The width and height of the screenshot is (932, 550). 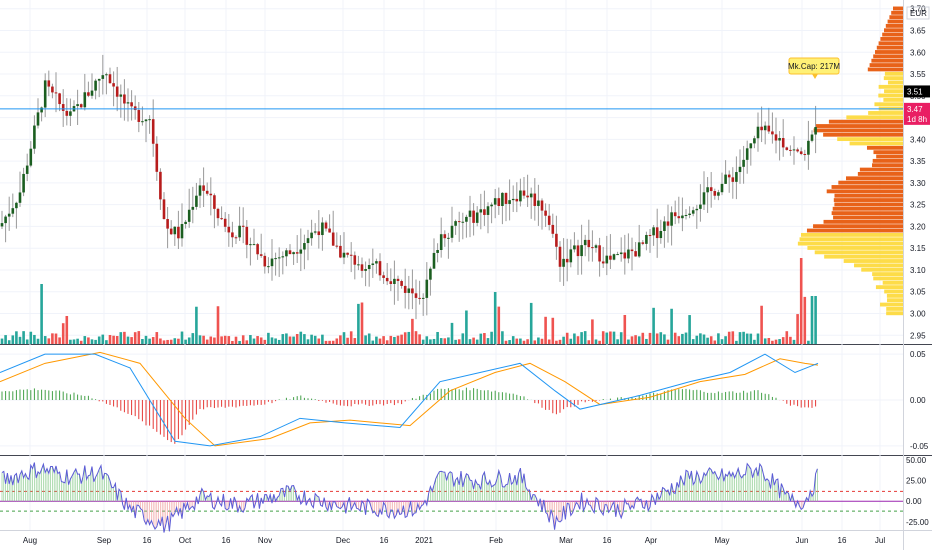 What do you see at coordinates (226, 540) in the screenshot?
I see `time-tick-label: 16` at bounding box center [226, 540].